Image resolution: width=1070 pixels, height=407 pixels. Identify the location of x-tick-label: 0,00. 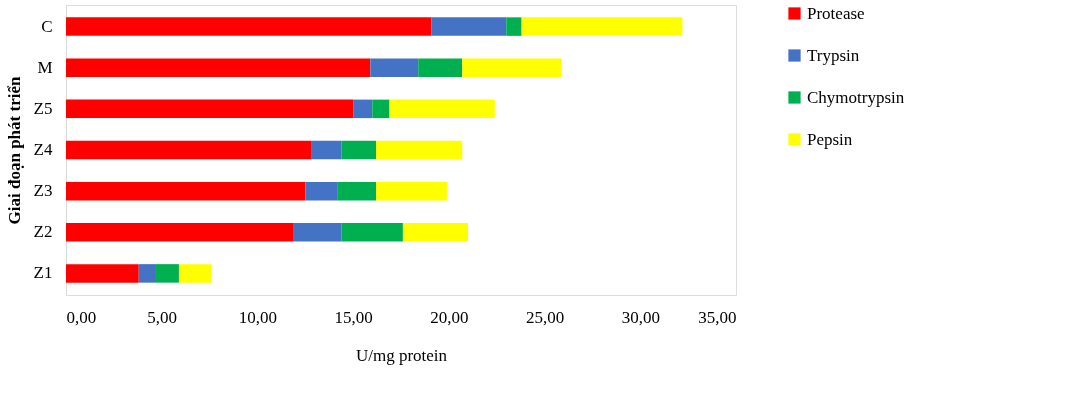
(81, 317).